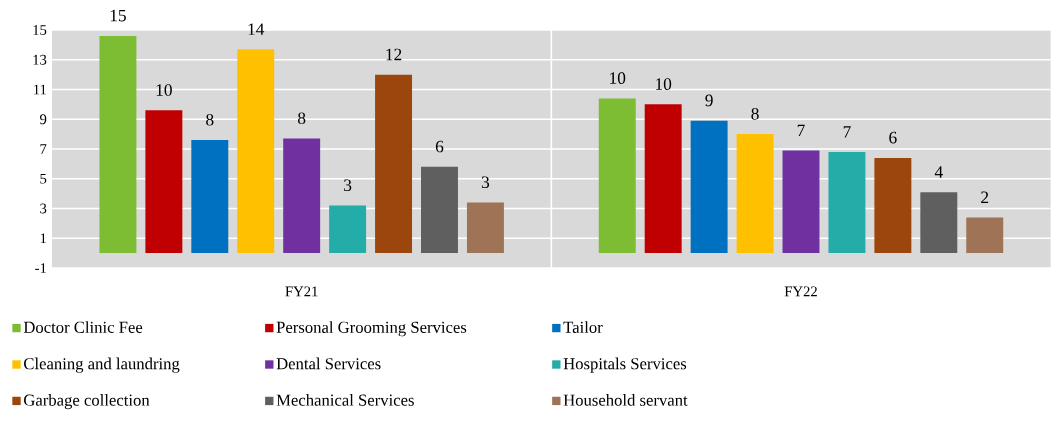 This screenshot has width=1051, height=421. Describe the element at coordinates (102, 365) in the screenshot. I see `legend-label: Cleaning and laundring` at that location.